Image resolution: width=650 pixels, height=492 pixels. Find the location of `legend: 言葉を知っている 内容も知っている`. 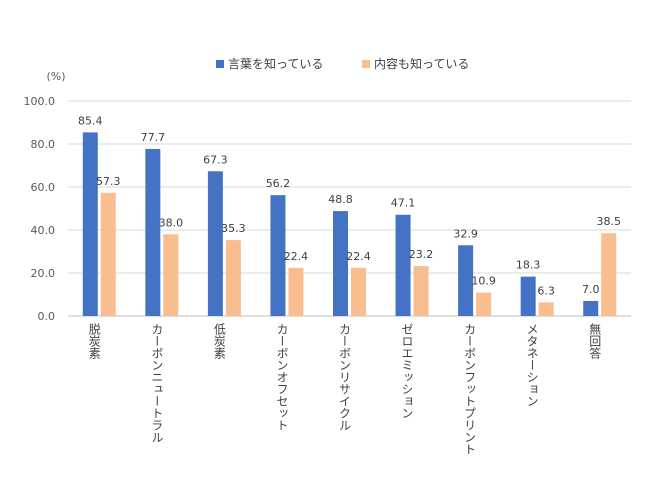

legend: 言葉を知っている 内容も知っている is located at coordinates (342, 63).